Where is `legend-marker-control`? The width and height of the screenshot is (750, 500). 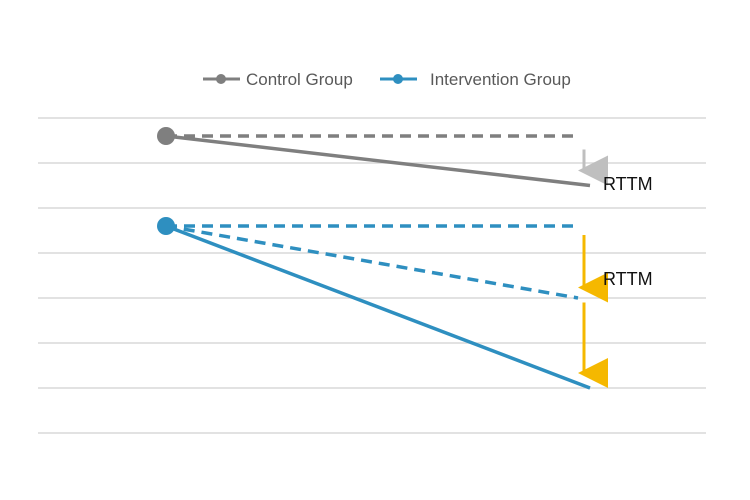
legend-marker-control is located at coordinates (221, 79).